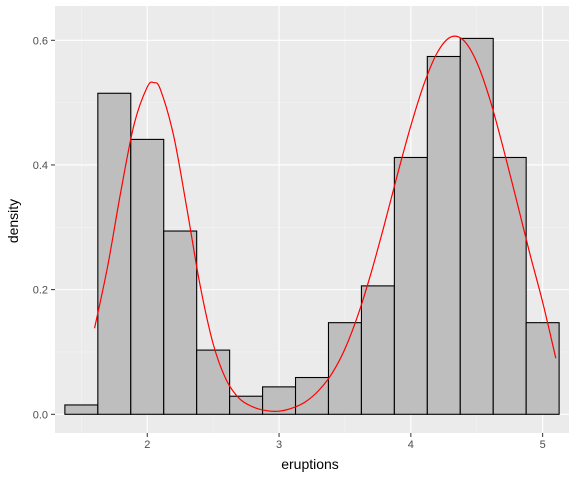  What do you see at coordinates (13, 221) in the screenshot?
I see `y-axis-title: density` at bounding box center [13, 221].